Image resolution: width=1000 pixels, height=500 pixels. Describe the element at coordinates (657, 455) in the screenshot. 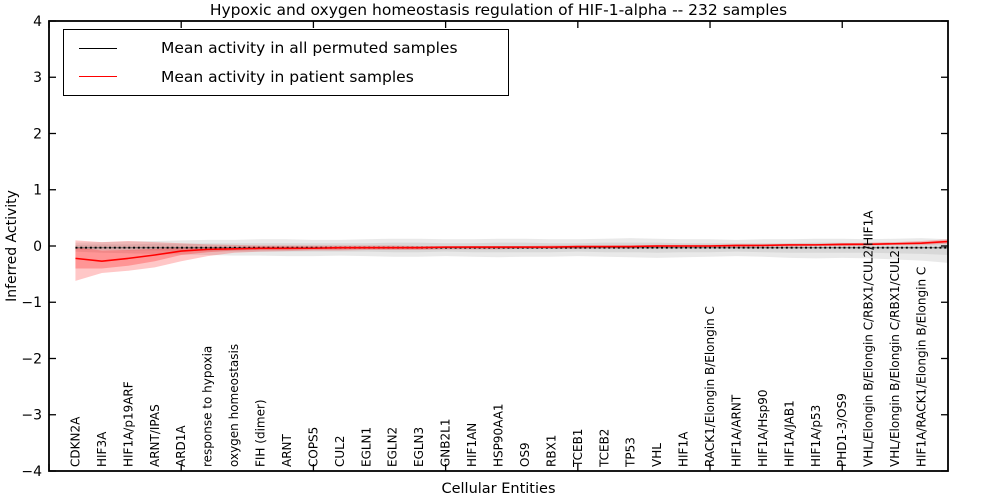

I see `x-category-label: VHL` at that location.